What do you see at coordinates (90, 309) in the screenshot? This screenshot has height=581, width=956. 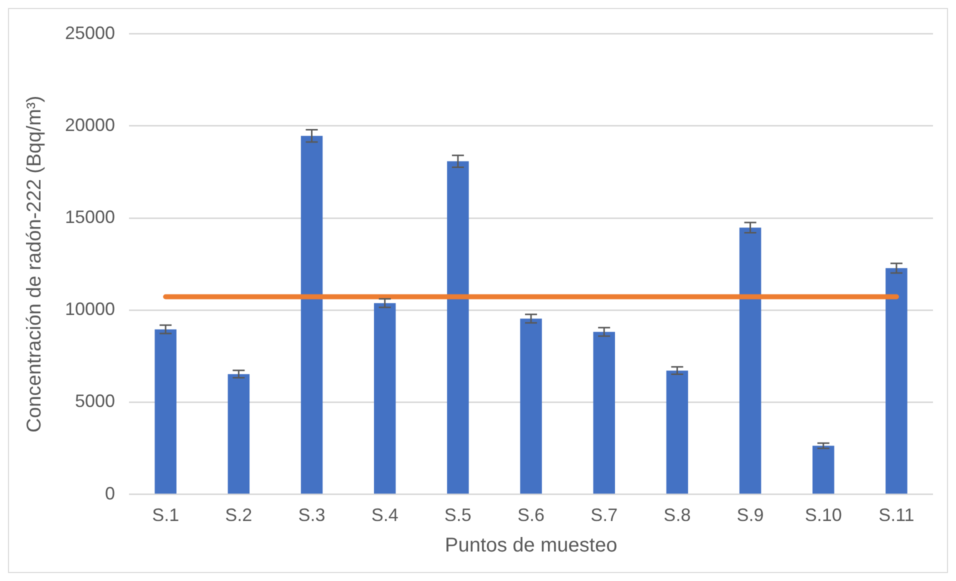 I see `y-tick-label: 10000` at bounding box center [90, 309].